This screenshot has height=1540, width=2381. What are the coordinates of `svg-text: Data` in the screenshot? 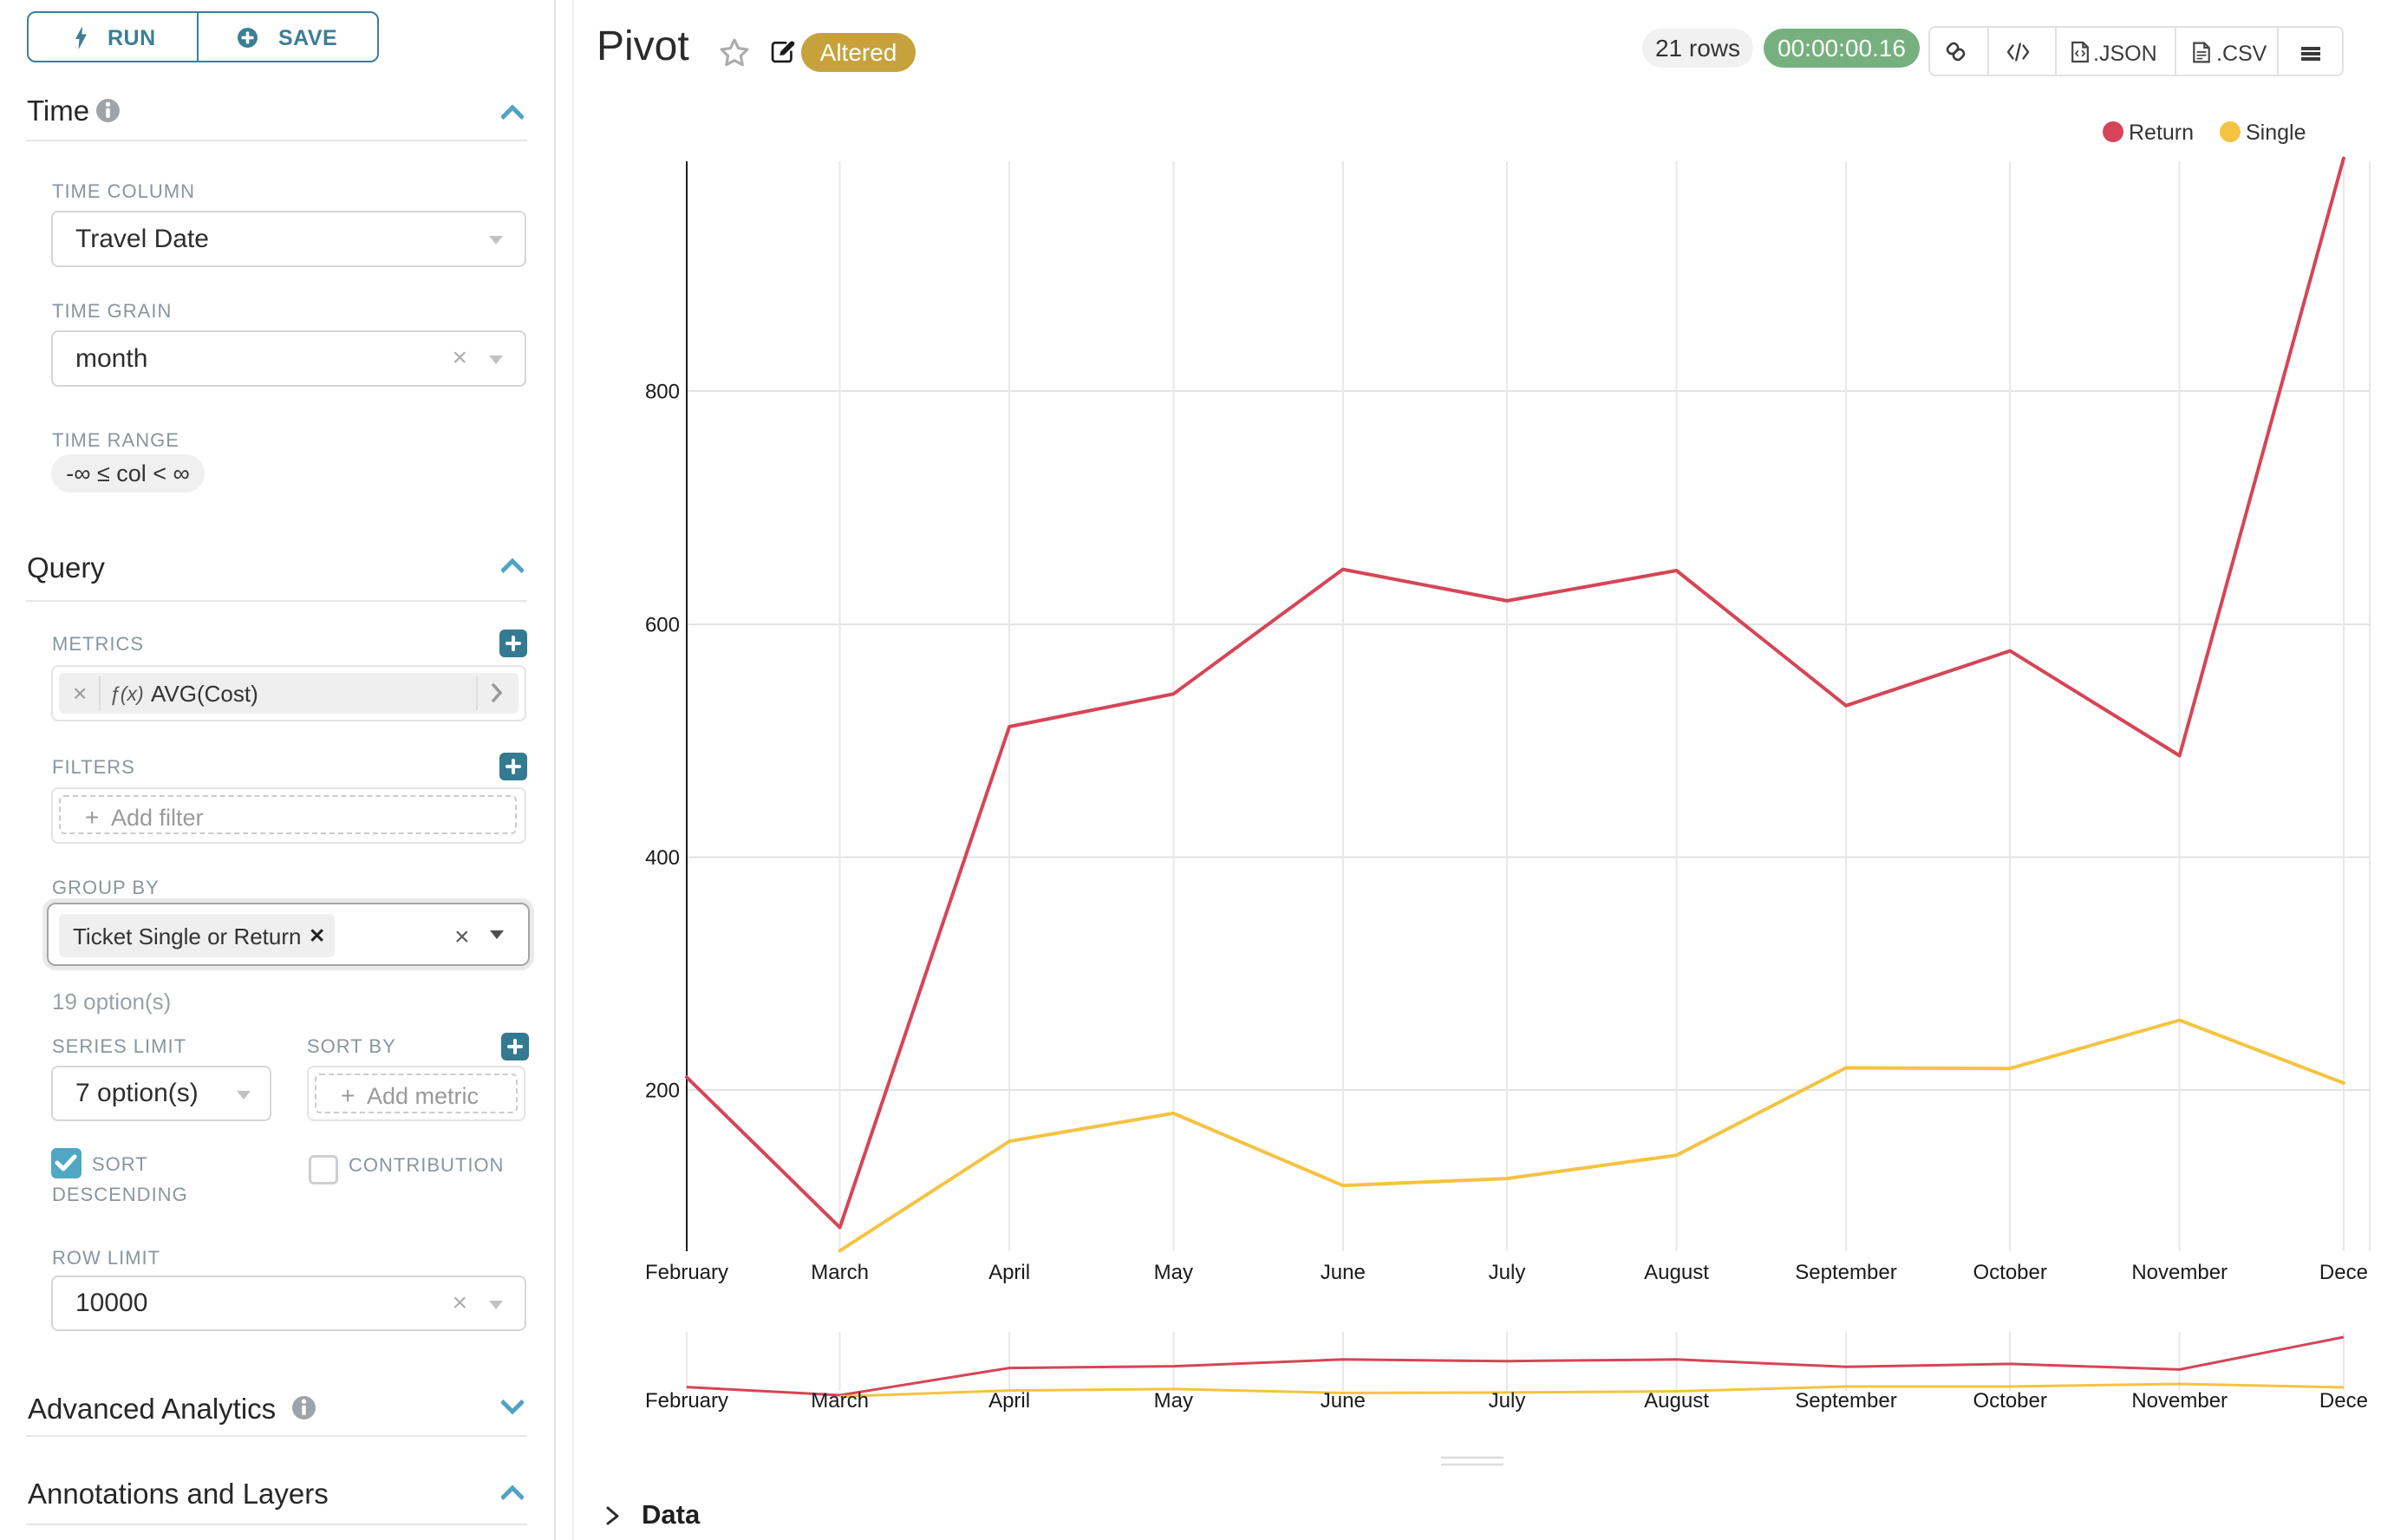 It's located at (672, 1514).